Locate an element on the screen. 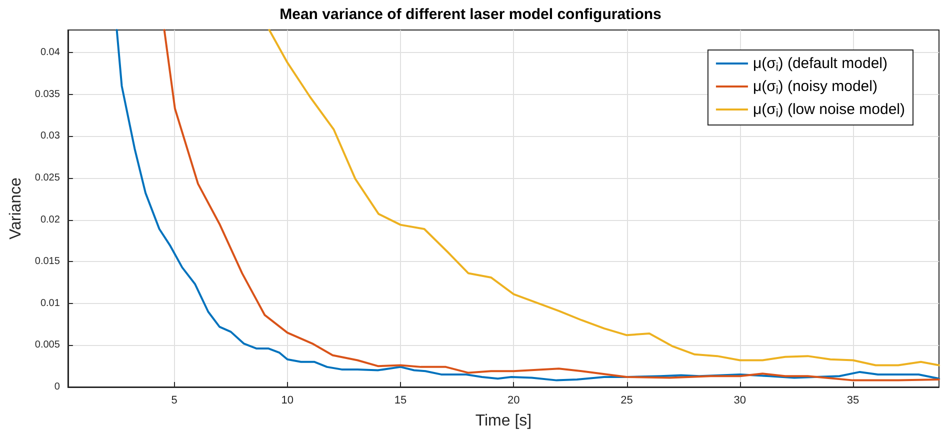 The height and width of the screenshot is (434, 941). y-tick-label: 0.025 is located at coordinates (47, 178).